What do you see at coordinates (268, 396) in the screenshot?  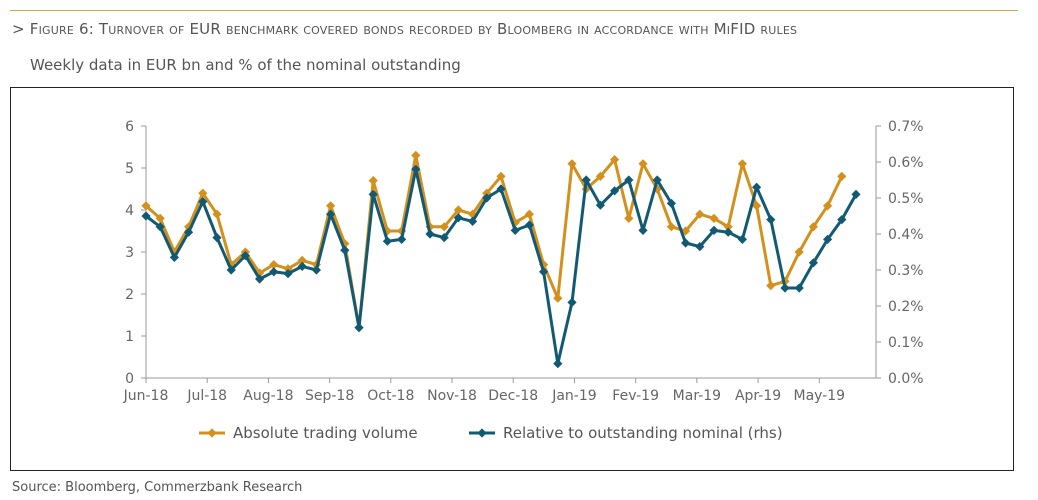 I see `x-tick-label: Aug-18` at bounding box center [268, 396].